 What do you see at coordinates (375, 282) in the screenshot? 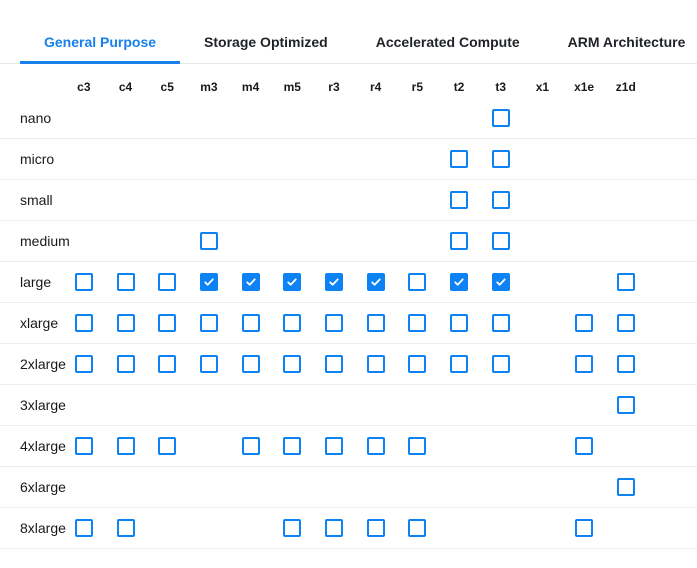
I see `checkbox-large-r4` at bounding box center [375, 282].